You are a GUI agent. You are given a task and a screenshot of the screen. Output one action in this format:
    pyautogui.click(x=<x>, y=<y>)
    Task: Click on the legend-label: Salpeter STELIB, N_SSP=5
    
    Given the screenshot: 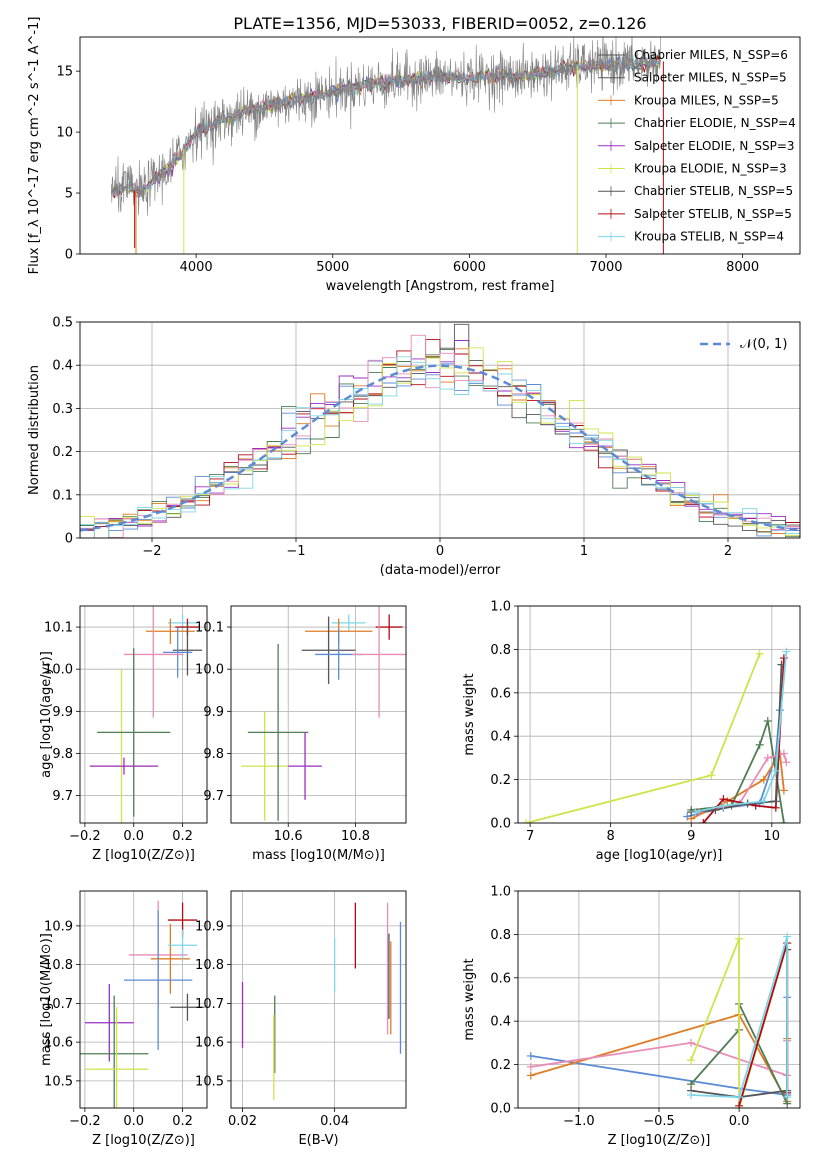 What is the action you would take?
    pyautogui.click(x=713, y=214)
    